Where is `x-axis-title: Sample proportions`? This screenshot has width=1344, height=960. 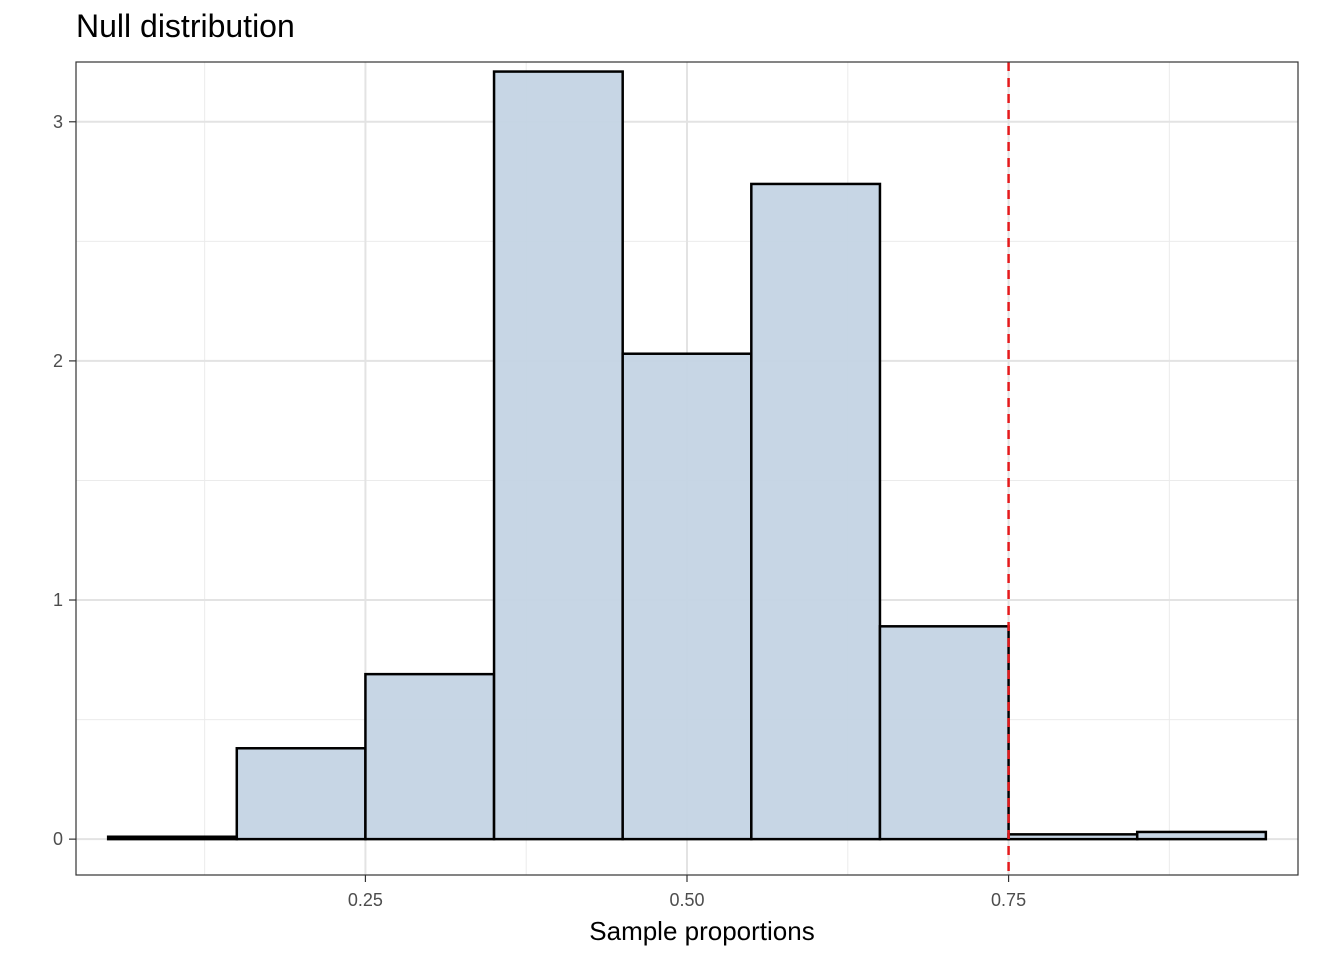 x-axis-title: Sample proportions is located at coordinates (701, 931).